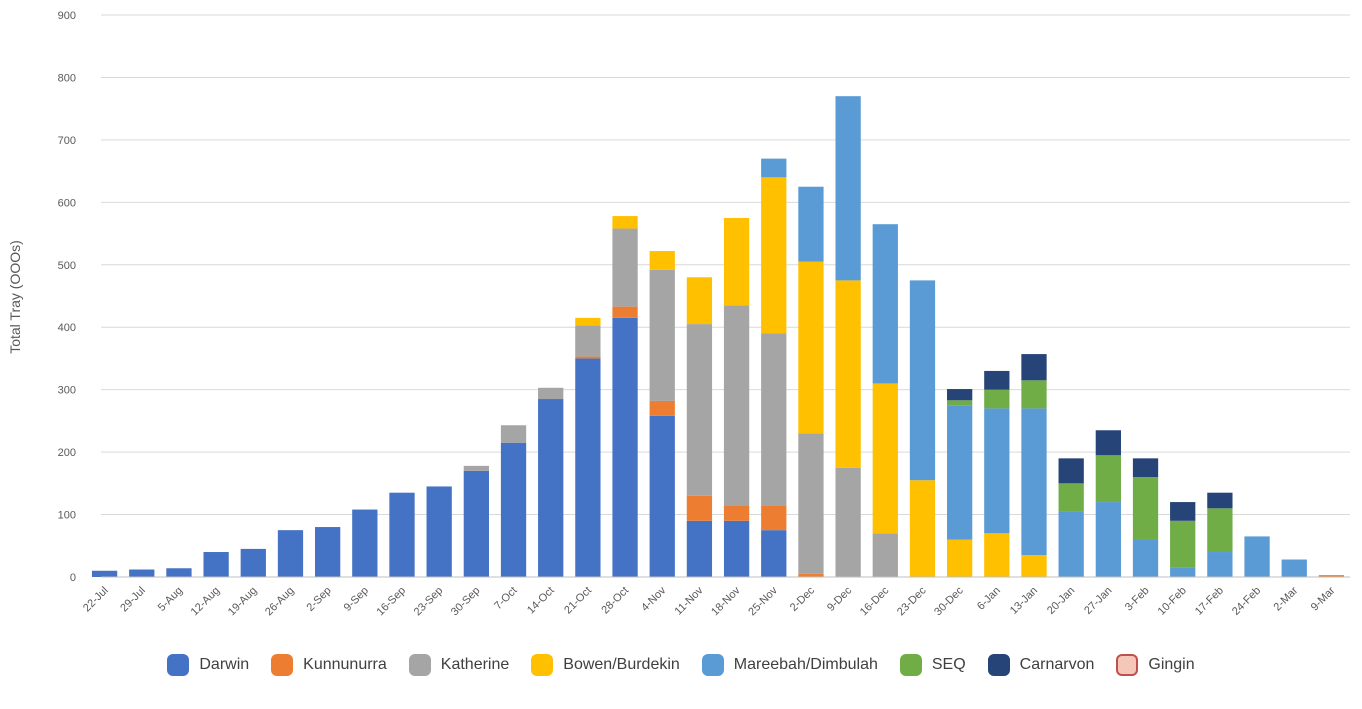 The image size is (1362, 709). I want to click on legend-label: SEQ, so click(948, 664).